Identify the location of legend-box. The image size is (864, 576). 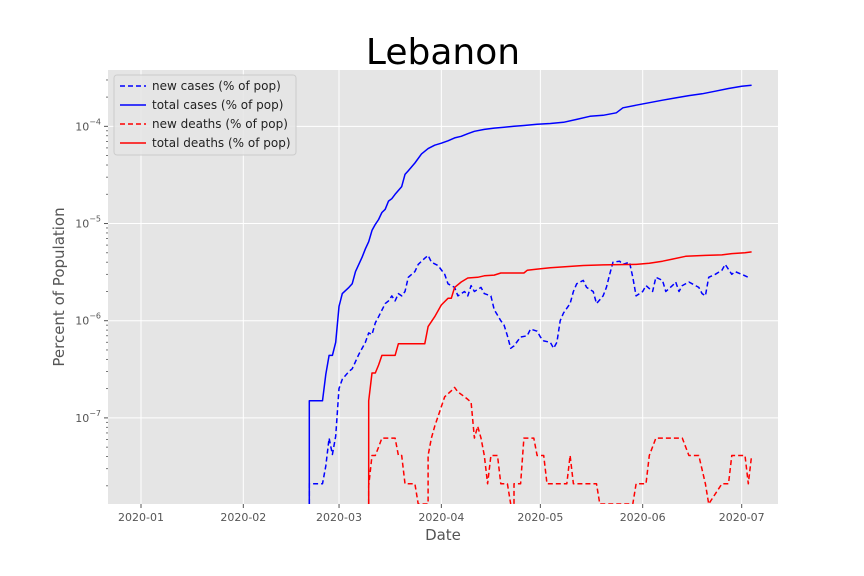
(205, 115).